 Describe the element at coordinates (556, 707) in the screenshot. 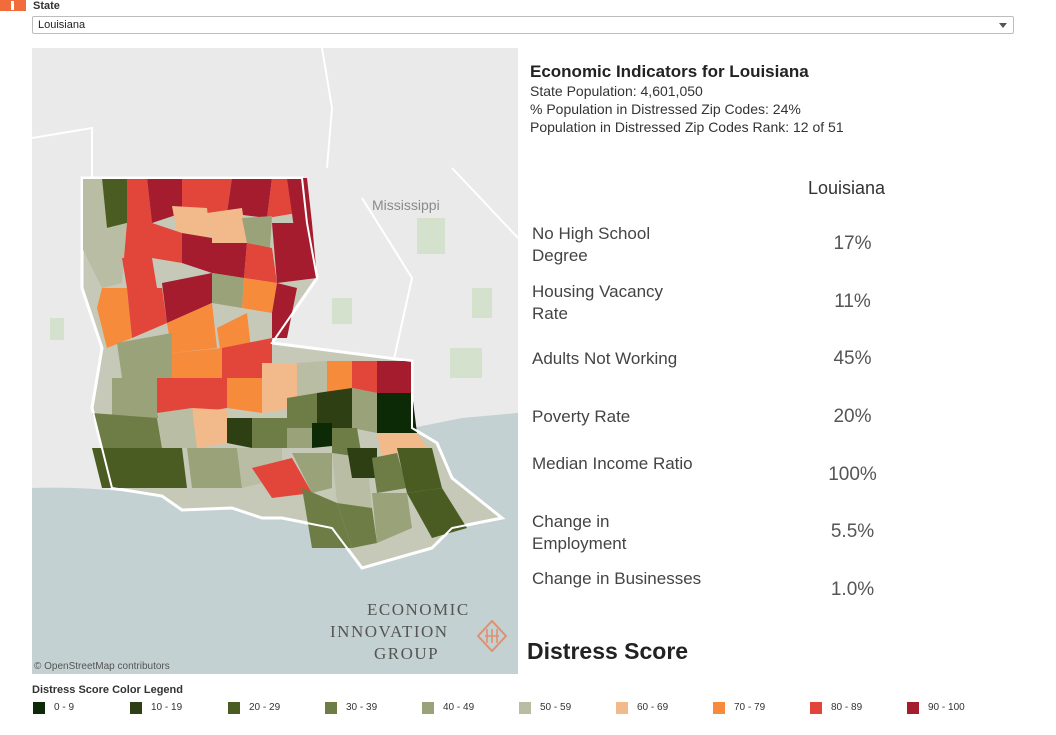

I see `legend-label: 50 - 59` at that location.